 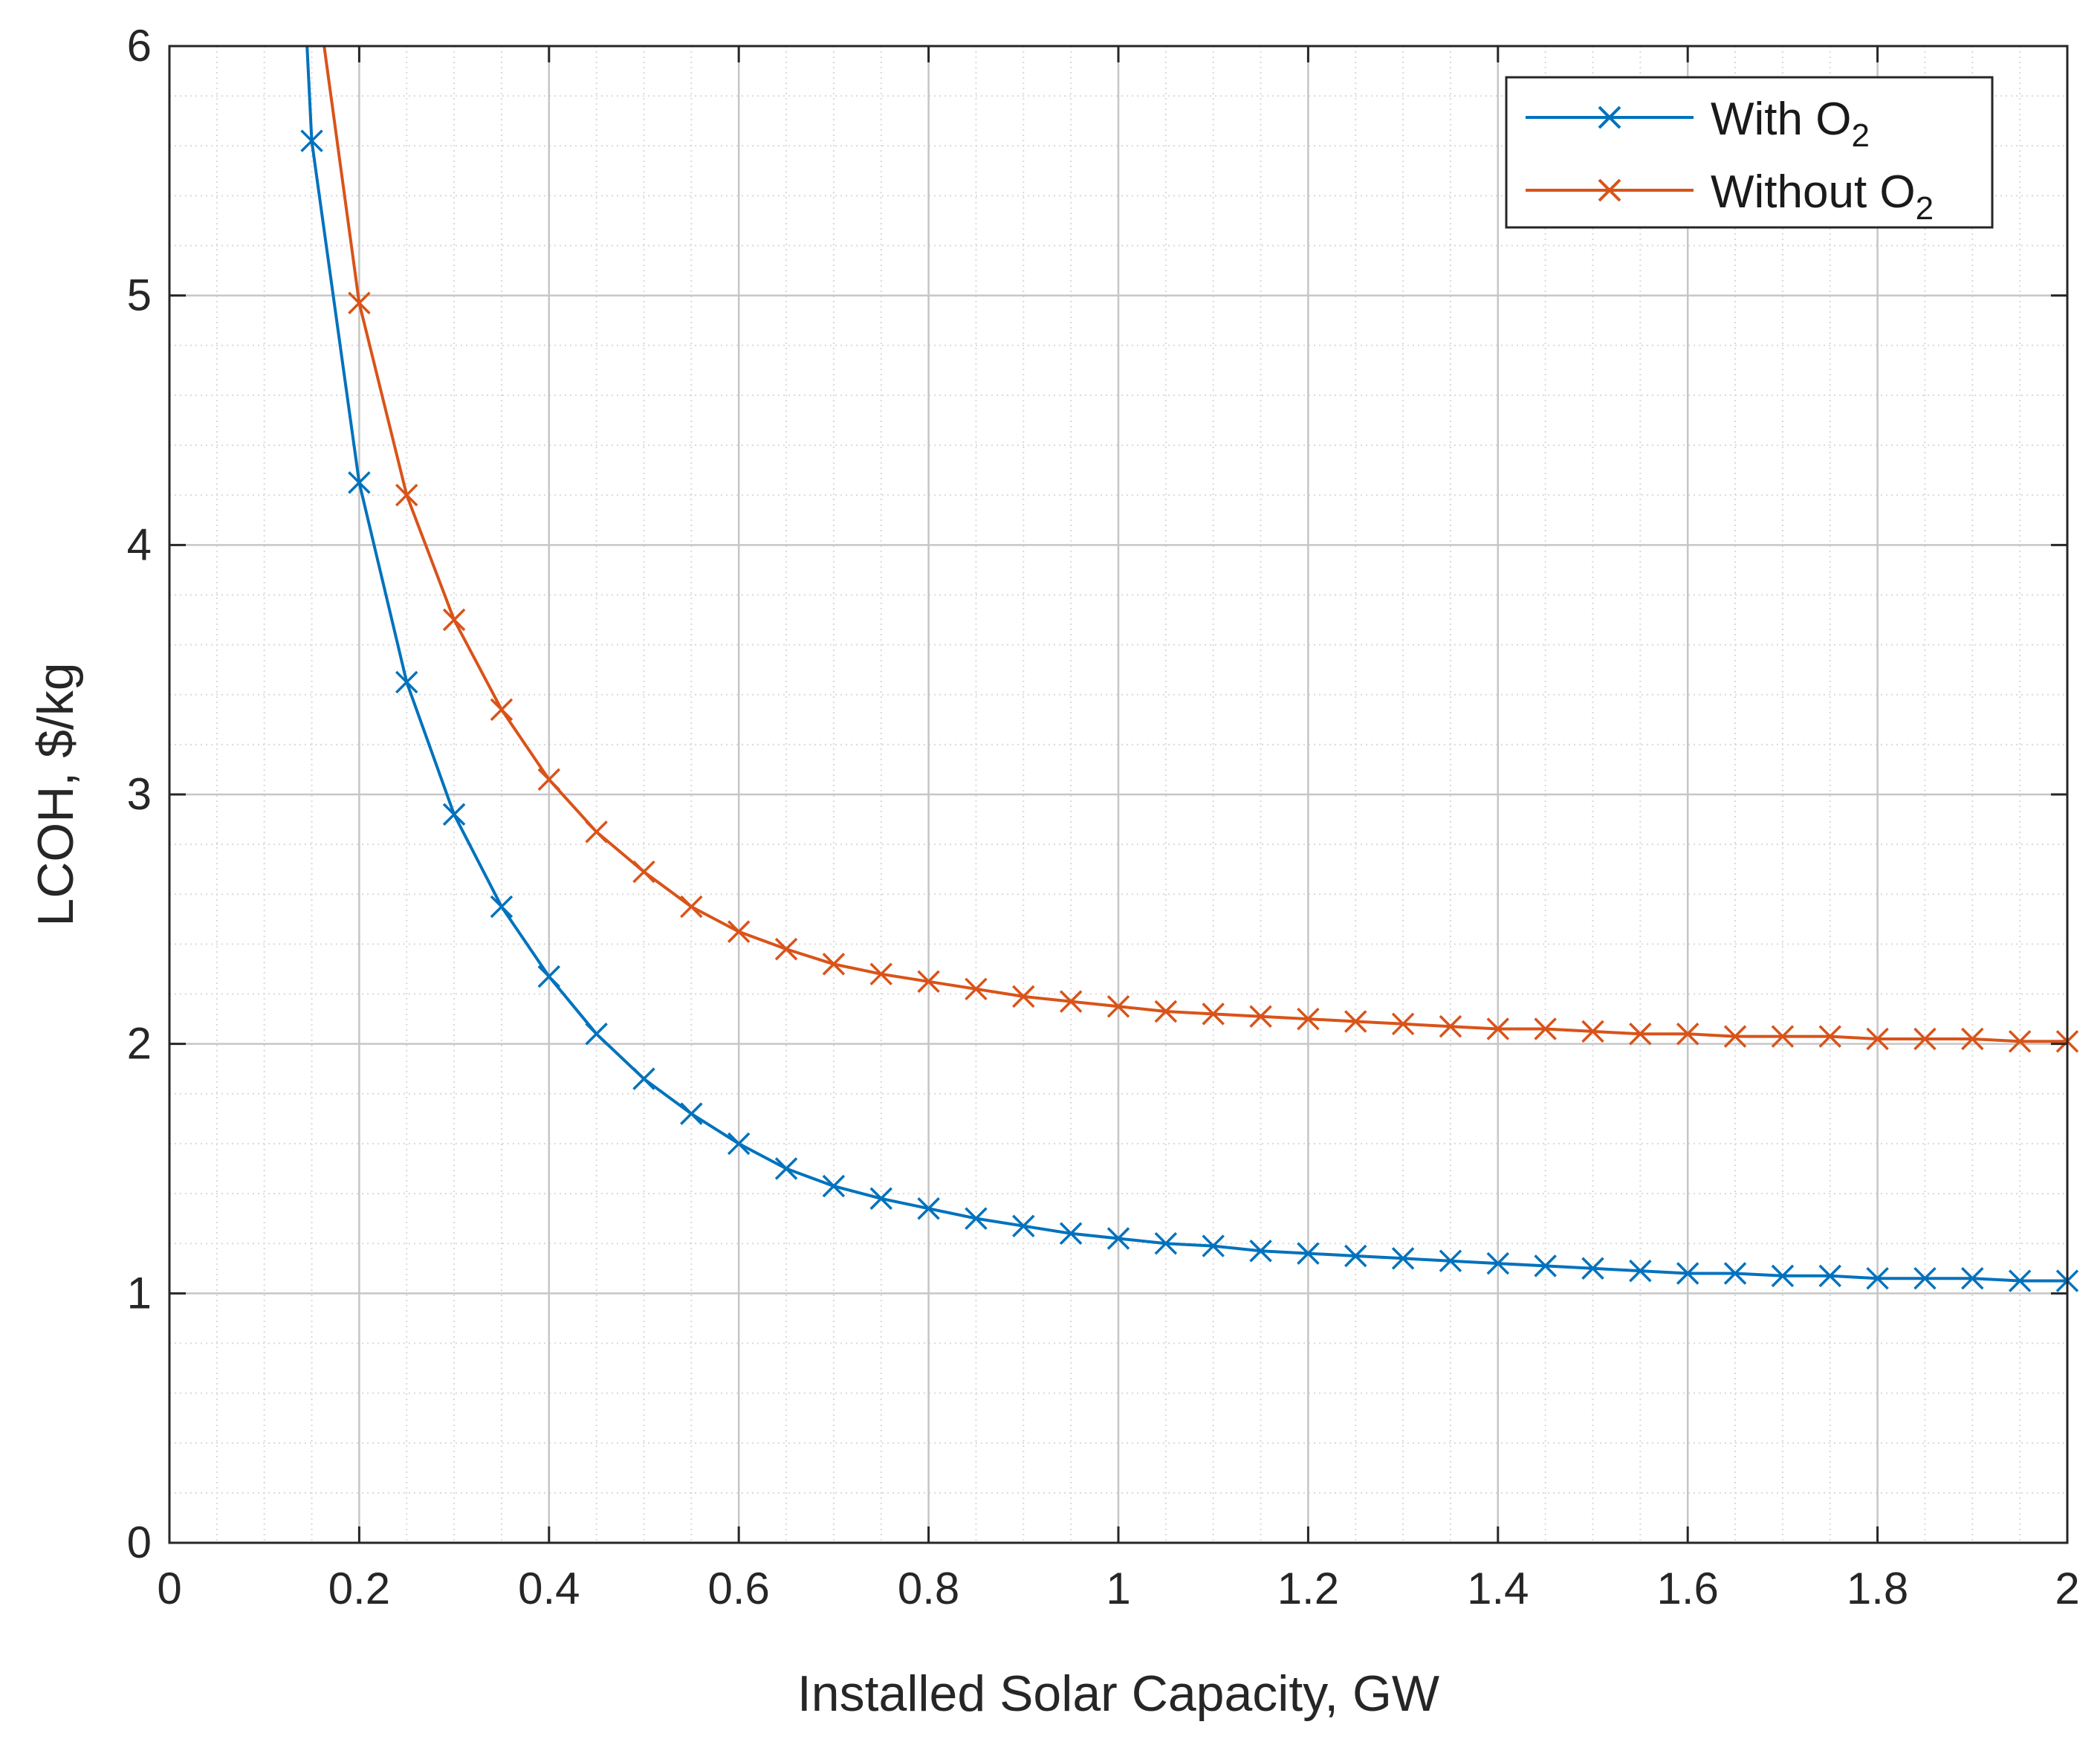 I want to click on y-axis-label: LCOH, $/kg, so click(x=55, y=794).